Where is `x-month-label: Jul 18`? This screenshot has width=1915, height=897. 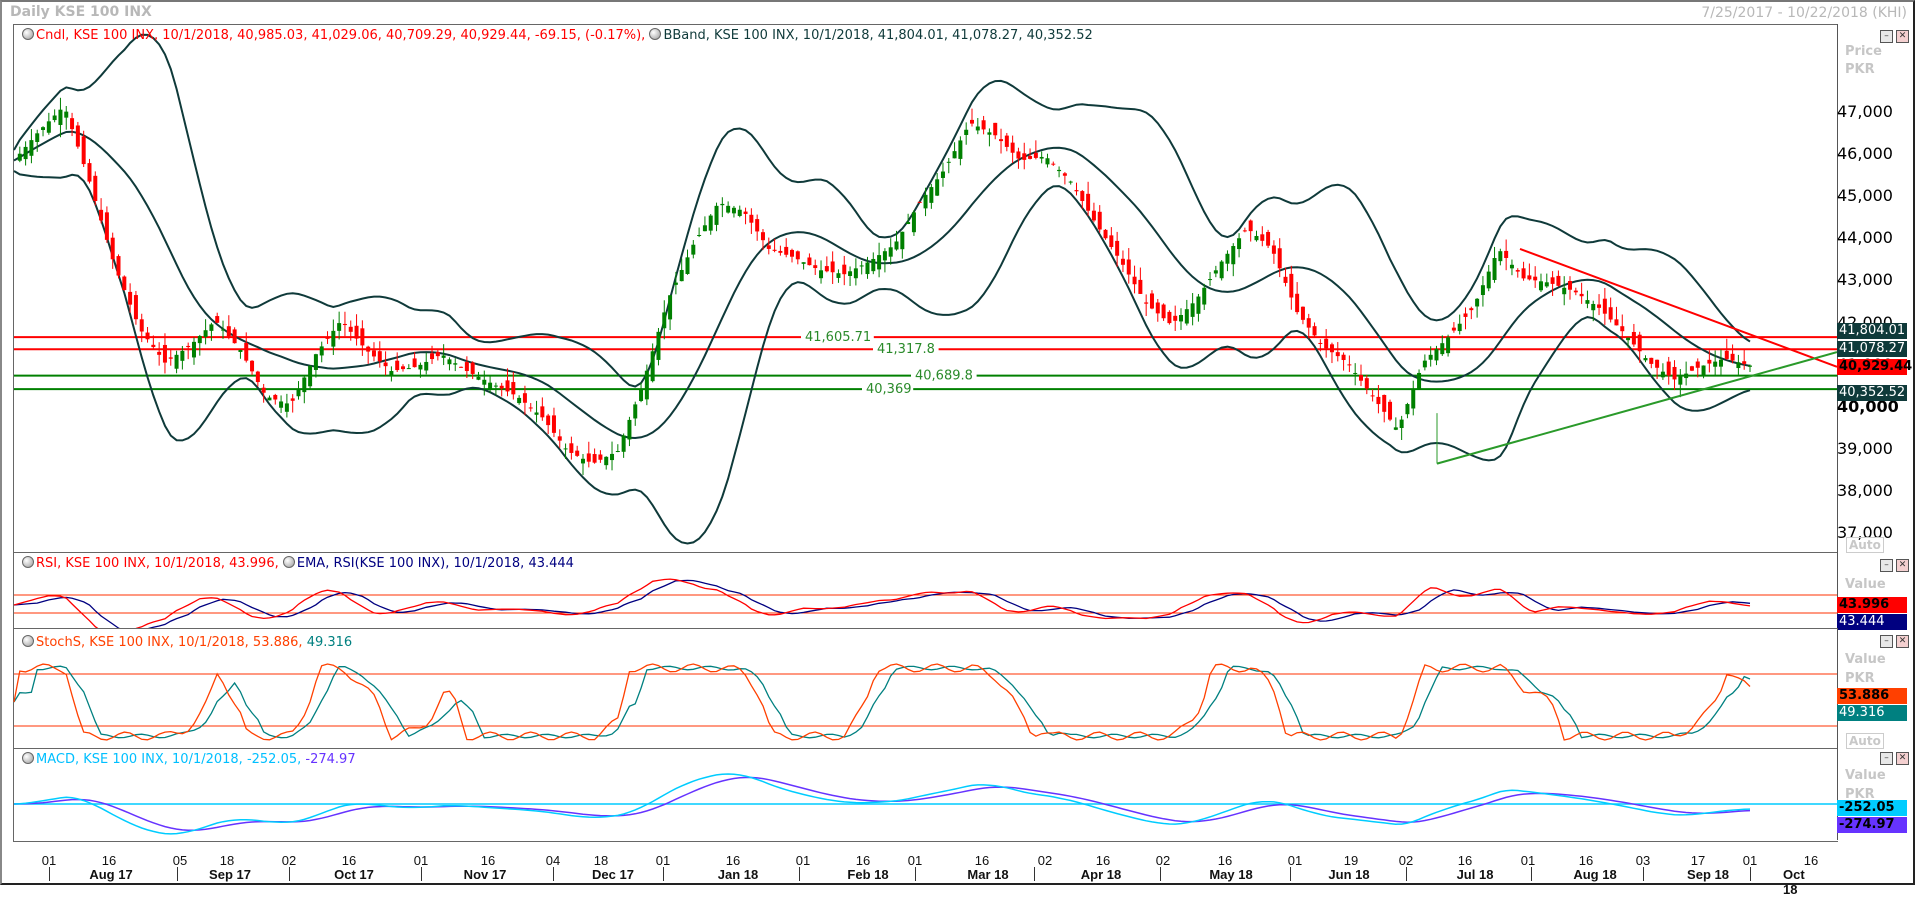 x-month-label: Jul 18 is located at coordinates (1475, 874).